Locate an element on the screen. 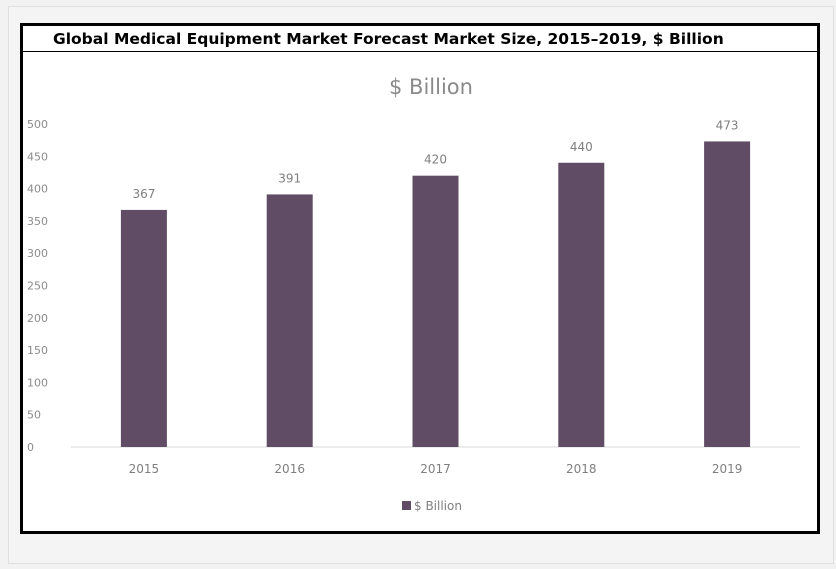 Image resolution: width=836 pixels, height=569 pixels. y-tick-label: 300 is located at coordinates (37, 253).